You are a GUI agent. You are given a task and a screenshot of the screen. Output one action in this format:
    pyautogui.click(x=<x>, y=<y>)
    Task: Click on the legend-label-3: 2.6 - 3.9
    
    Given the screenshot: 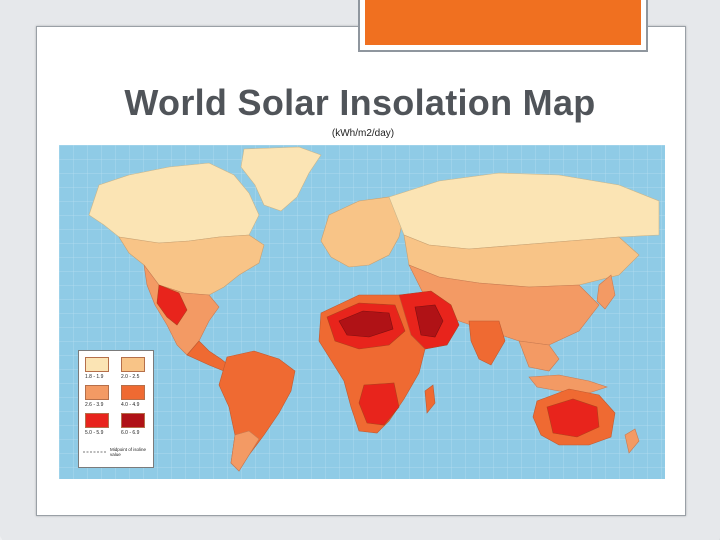 What is the action you would take?
    pyautogui.click(x=94, y=405)
    